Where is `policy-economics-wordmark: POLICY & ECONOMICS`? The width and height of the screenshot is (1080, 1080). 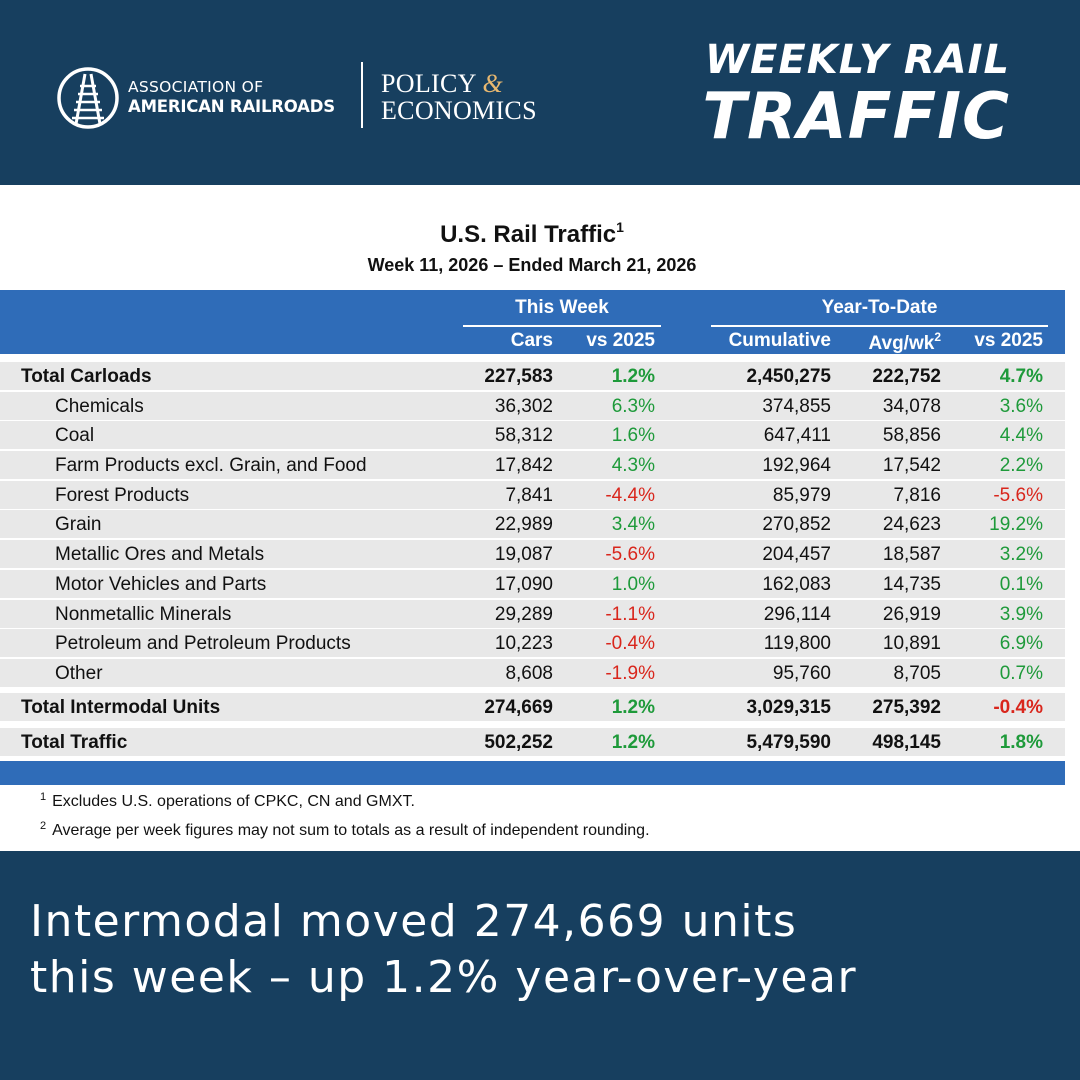
policy-economics-wordmark: POLICY & ECONOMICS is located at coordinates (459, 97).